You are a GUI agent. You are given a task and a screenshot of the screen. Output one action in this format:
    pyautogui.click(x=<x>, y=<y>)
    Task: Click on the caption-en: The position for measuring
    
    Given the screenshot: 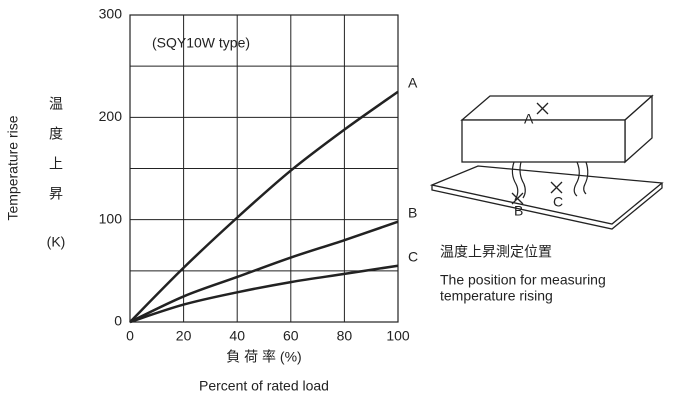 What is the action you would take?
    pyautogui.click(x=523, y=280)
    